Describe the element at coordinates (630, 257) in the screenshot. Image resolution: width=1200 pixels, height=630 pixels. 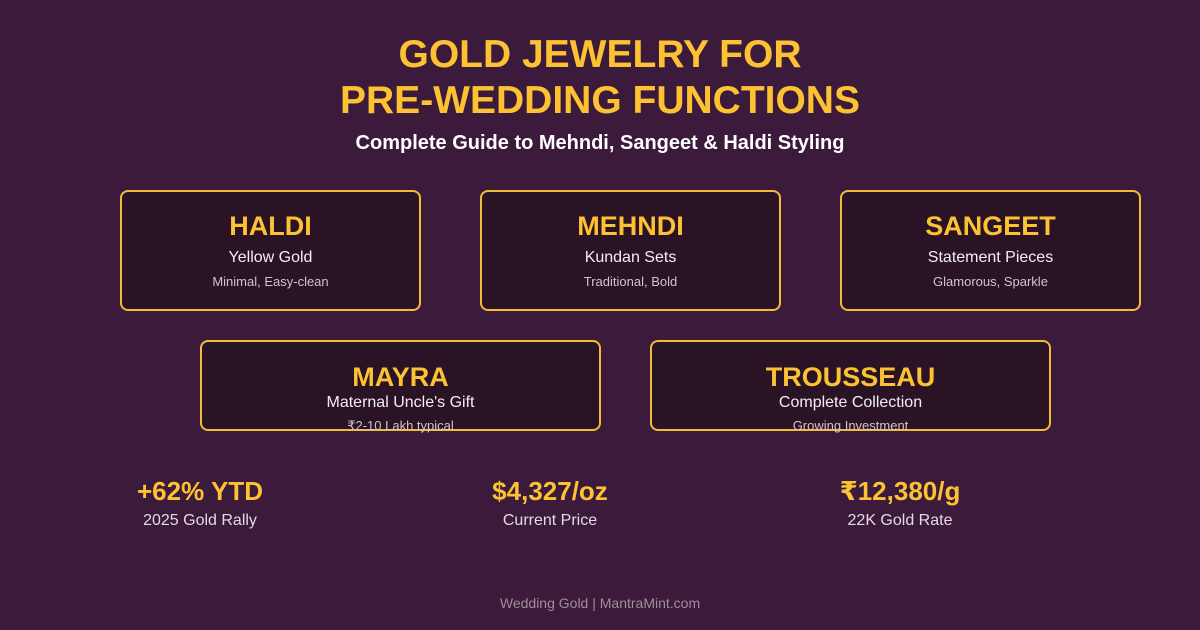
I see `function-jewelry-type: Kundan Sets` at that location.